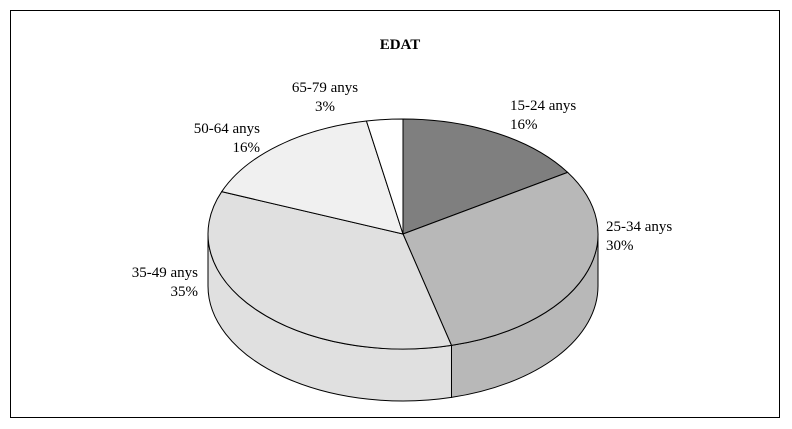 Image resolution: width=792 pixels, height=429 pixels. What do you see at coordinates (485, 176) in the screenshot?
I see `pie-slice-15-24-anys` at bounding box center [485, 176].